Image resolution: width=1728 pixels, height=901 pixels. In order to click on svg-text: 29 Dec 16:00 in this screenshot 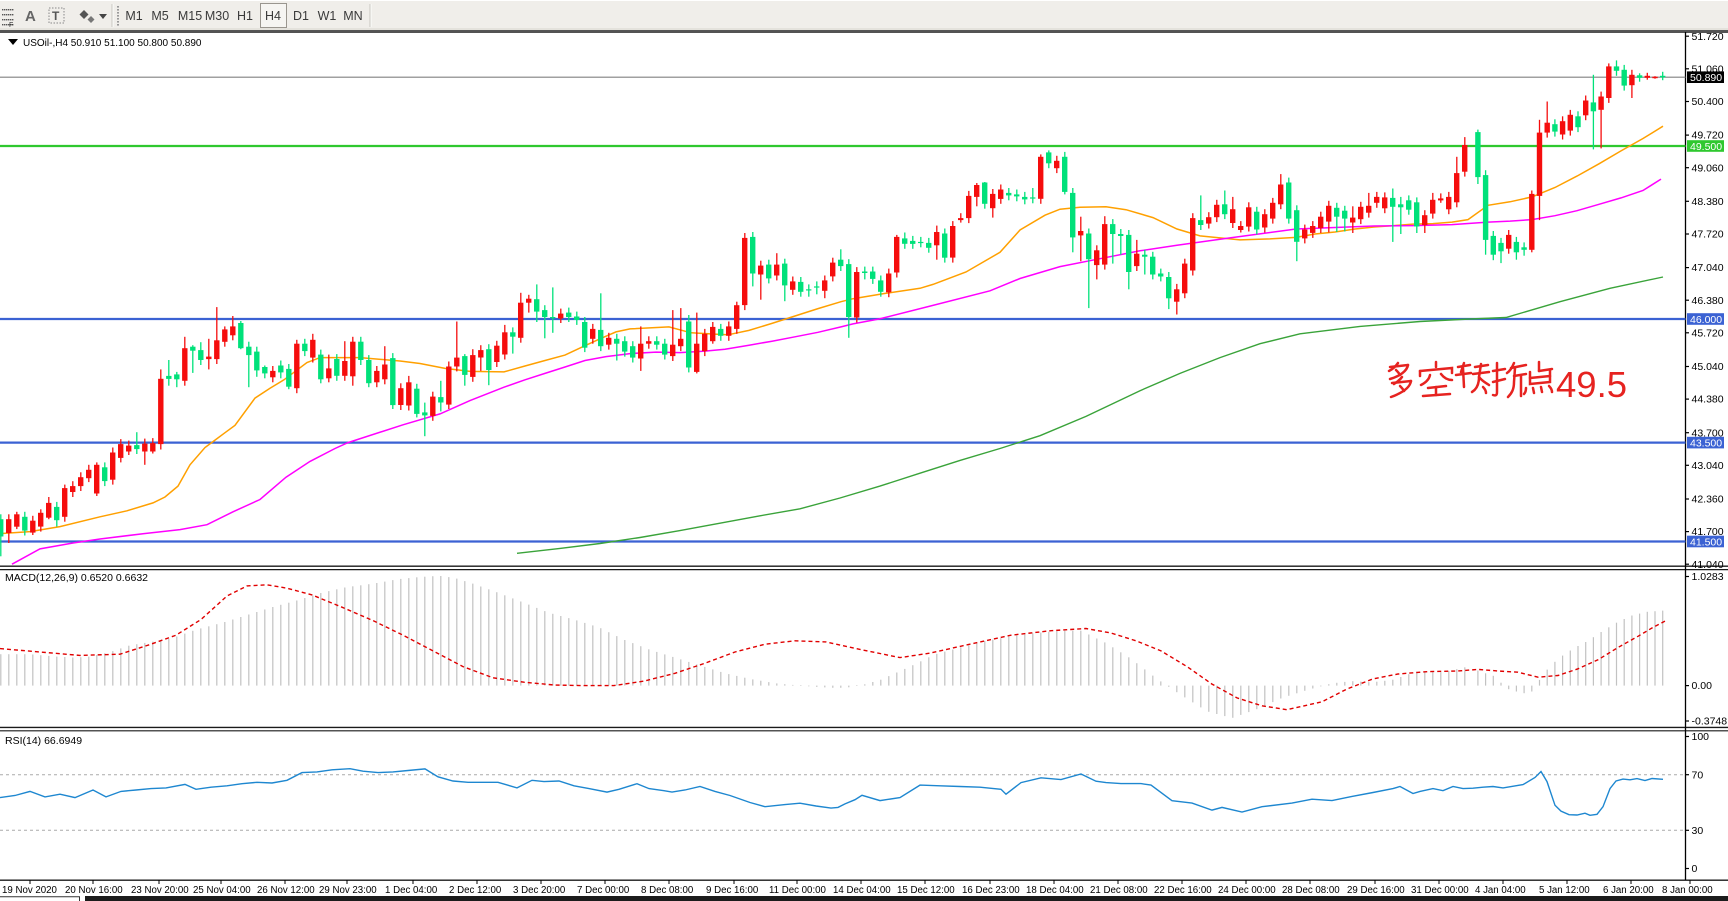, I will do `click(1376, 890)`.